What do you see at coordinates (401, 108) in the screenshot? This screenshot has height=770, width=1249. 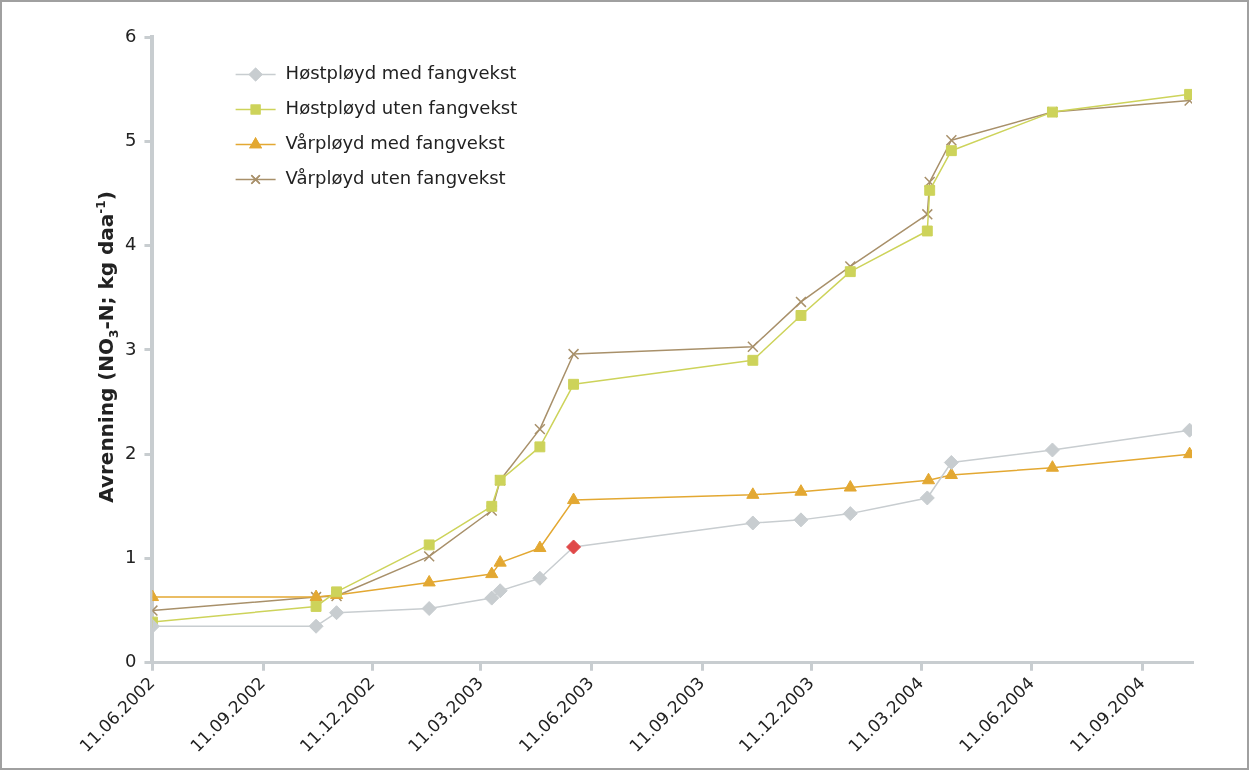 I see `legend-label: Høstpløyd uten fangvekst` at bounding box center [401, 108].